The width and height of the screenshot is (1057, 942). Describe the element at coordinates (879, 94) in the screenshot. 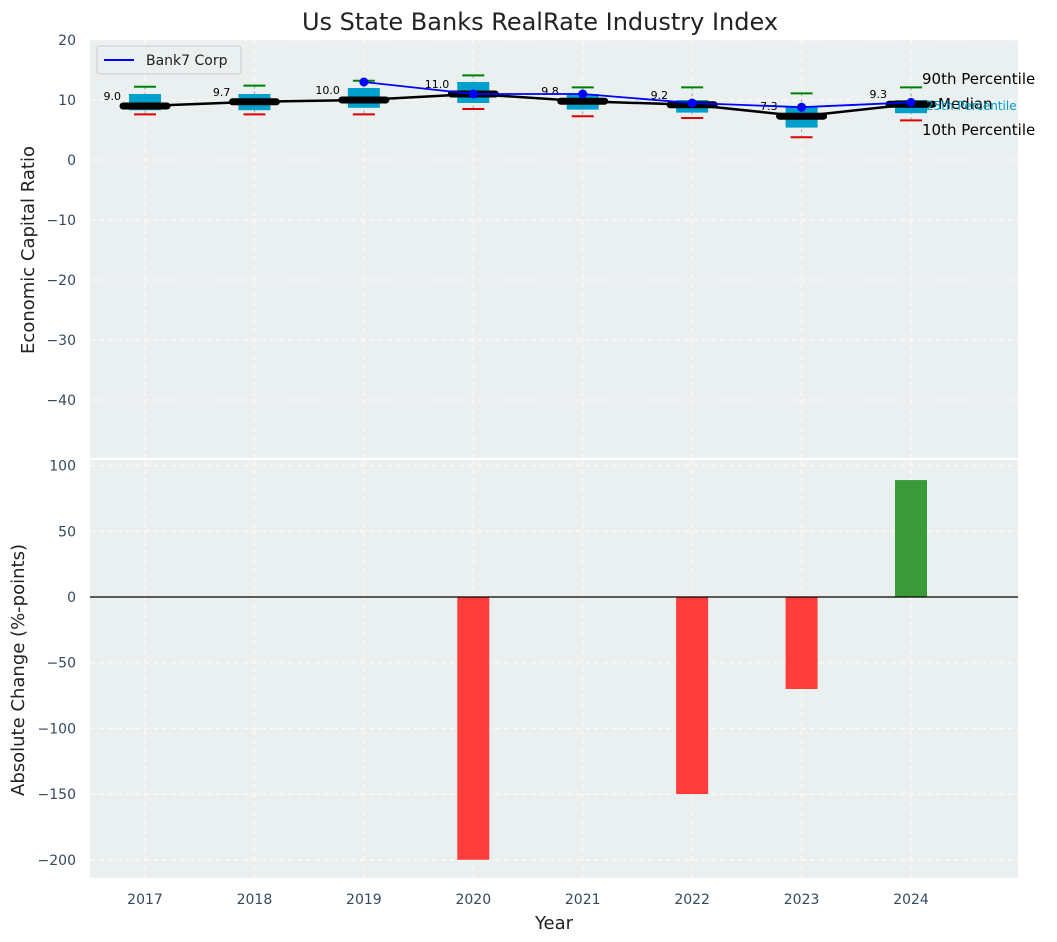

I see `median-data-label: 9.3` at that location.